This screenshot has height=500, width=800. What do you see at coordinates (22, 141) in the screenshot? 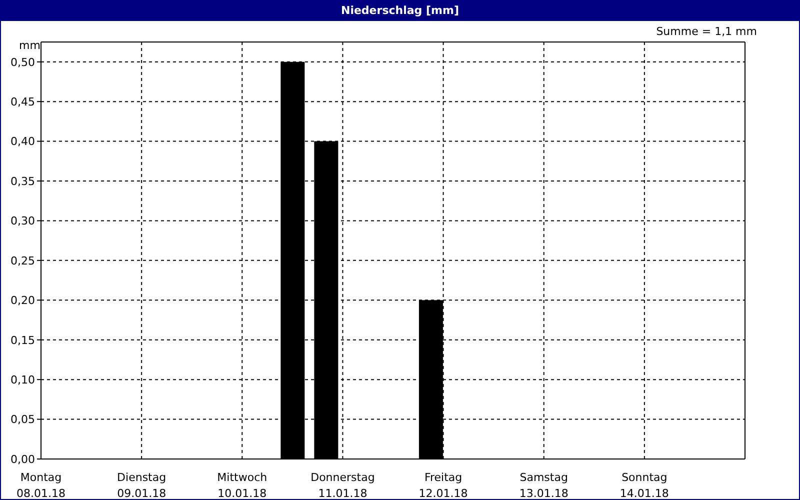
I see `y-tick-label: 0,40` at bounding box center [22, 141].